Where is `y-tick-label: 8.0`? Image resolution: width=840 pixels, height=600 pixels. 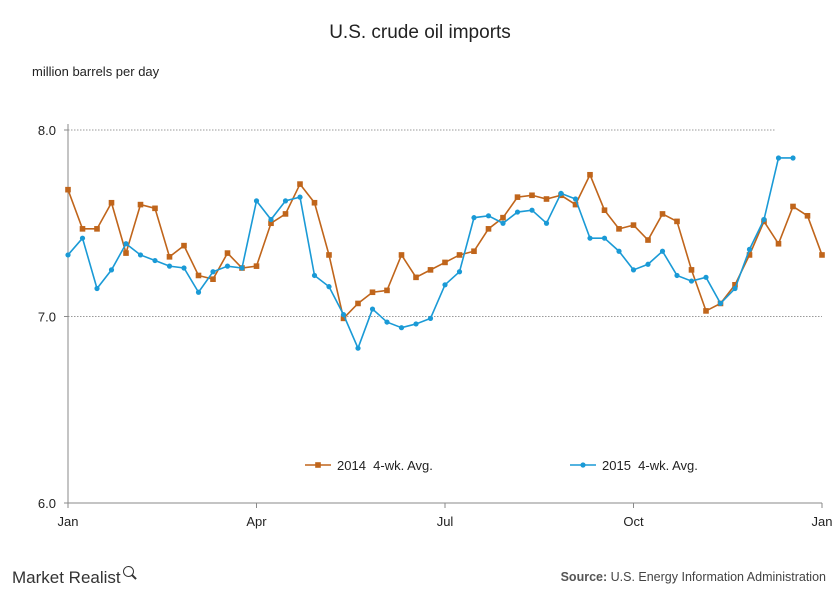 y-tick-label: 8.0 is located at coordinates (47, 130).